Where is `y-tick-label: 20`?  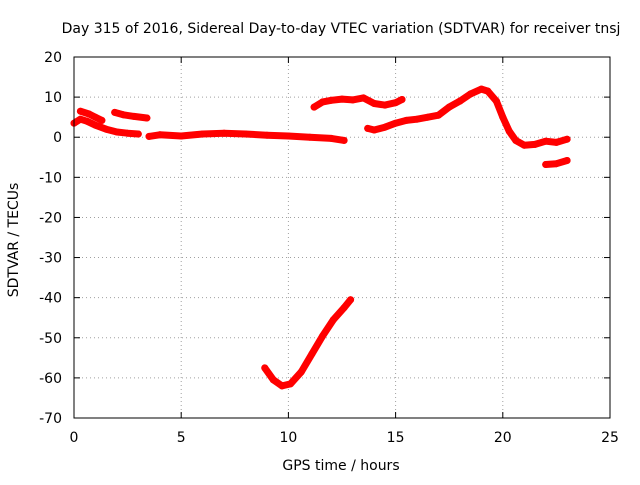
y-tick-label: 20 is located at coordinates (53, 58).